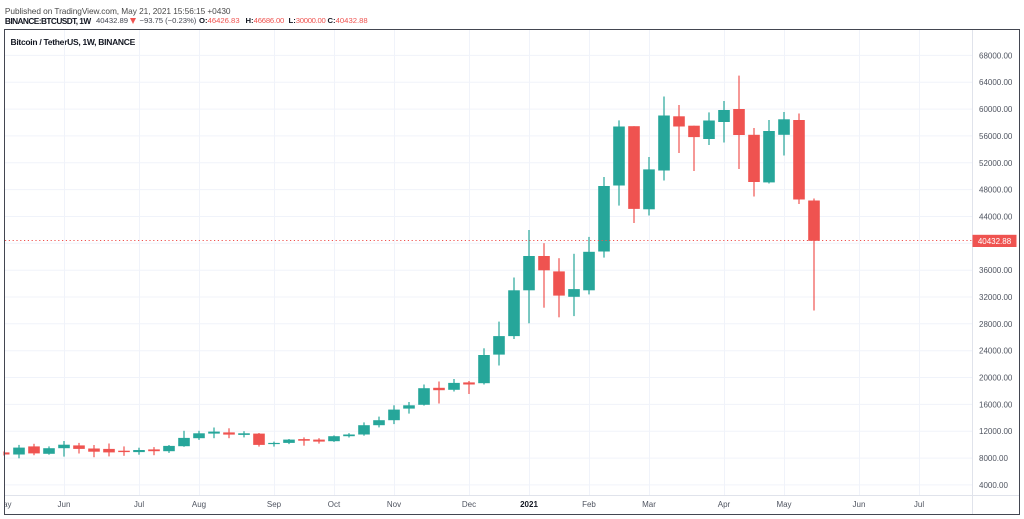  Describe the element at coordinates (993, 485) in the screenshot. I see `svg-text: 4000.00` at that location.